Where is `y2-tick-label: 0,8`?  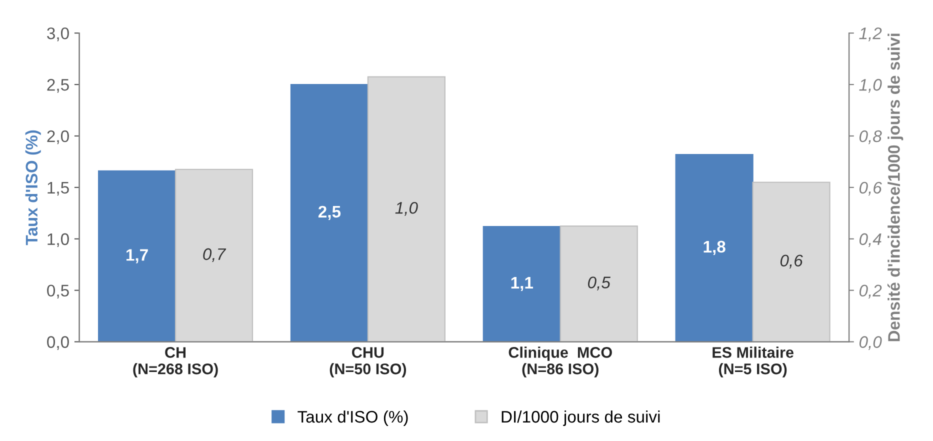
y2-tick-label: 0,8 is located at coordinates (870, 137).